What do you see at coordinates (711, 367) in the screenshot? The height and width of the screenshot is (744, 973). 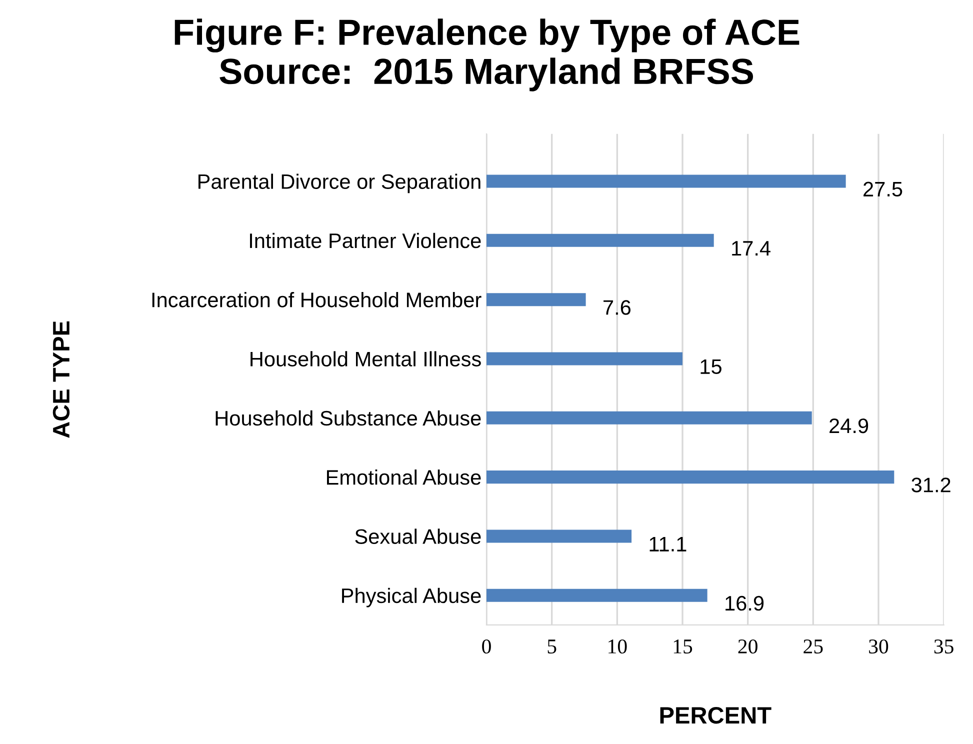 I see `data-label: 15` at bounding box center [711, 367].